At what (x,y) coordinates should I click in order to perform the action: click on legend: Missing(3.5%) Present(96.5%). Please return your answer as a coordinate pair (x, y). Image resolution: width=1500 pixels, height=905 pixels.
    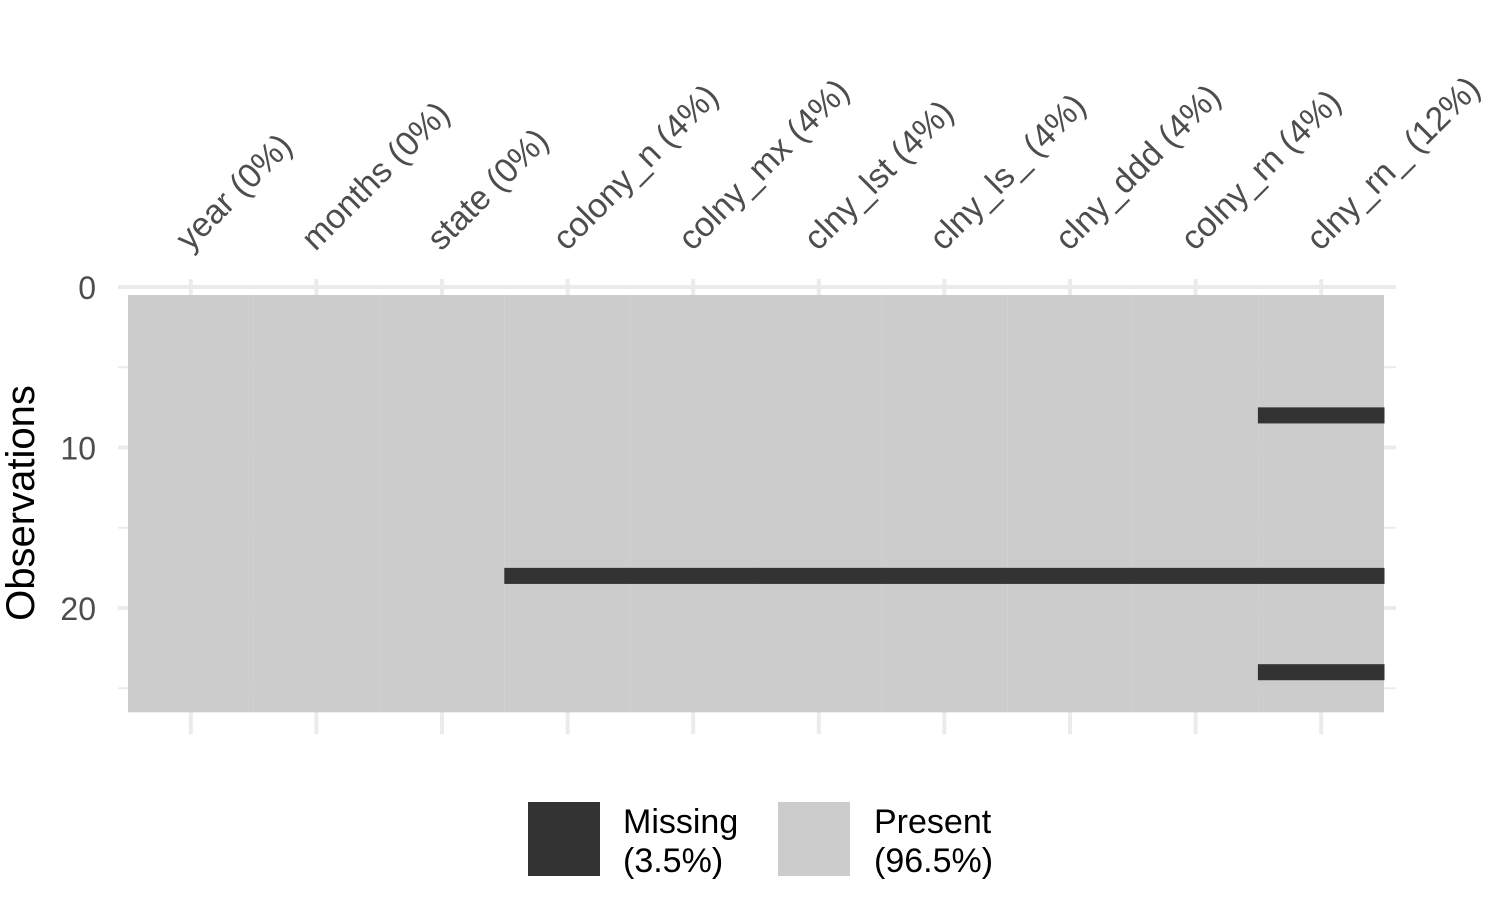
    Looking at the image, I should click on (760, 841).